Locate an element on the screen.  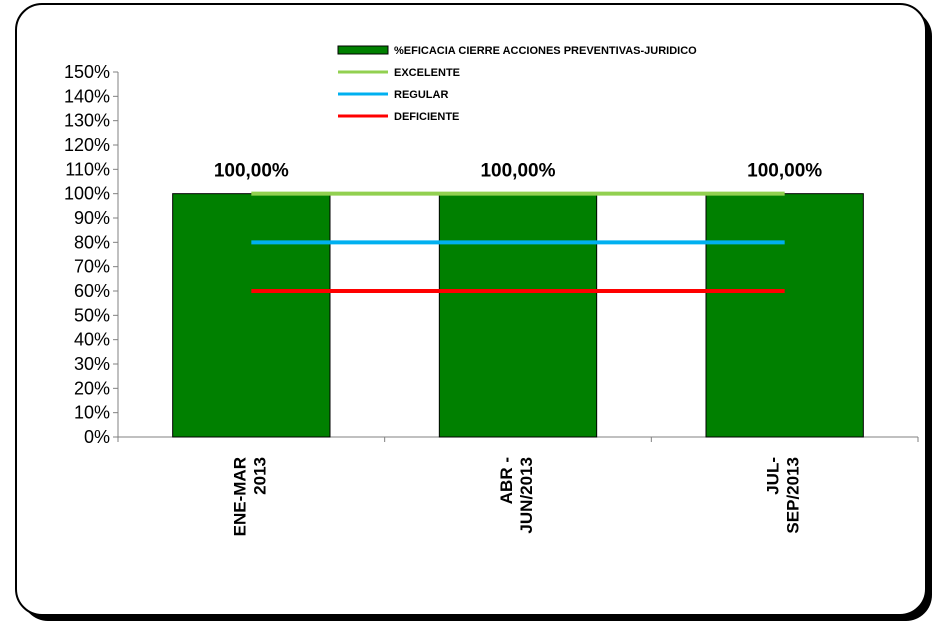
category-label-text: ENE-MAR2013 is located at coordinates (249, 496).